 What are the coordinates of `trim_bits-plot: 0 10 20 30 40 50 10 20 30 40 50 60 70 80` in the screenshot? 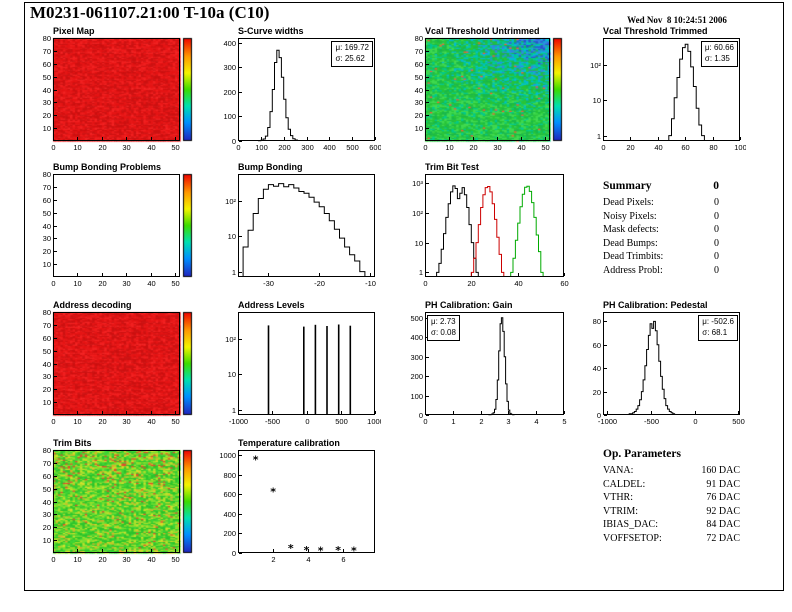 It's located at (111, 505).